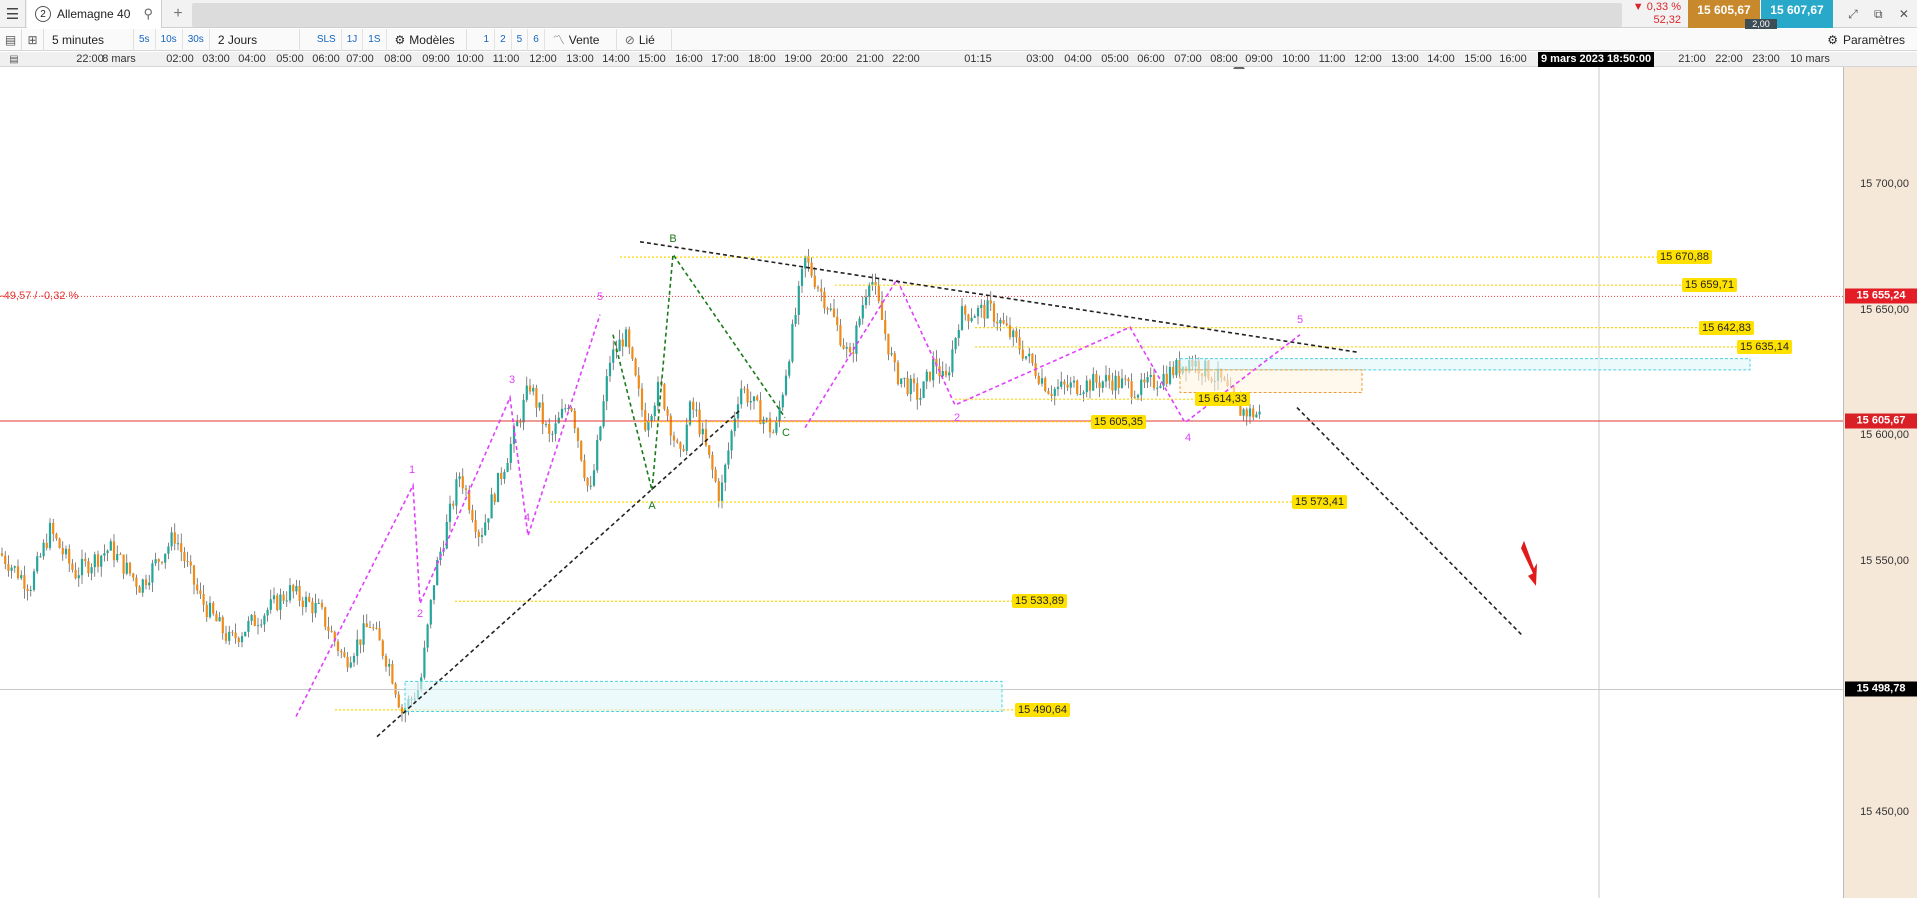 This screenshot has width=1917, height=898. I want to click on settings-button: ⚙ Paramètres, so click(1872, 40).